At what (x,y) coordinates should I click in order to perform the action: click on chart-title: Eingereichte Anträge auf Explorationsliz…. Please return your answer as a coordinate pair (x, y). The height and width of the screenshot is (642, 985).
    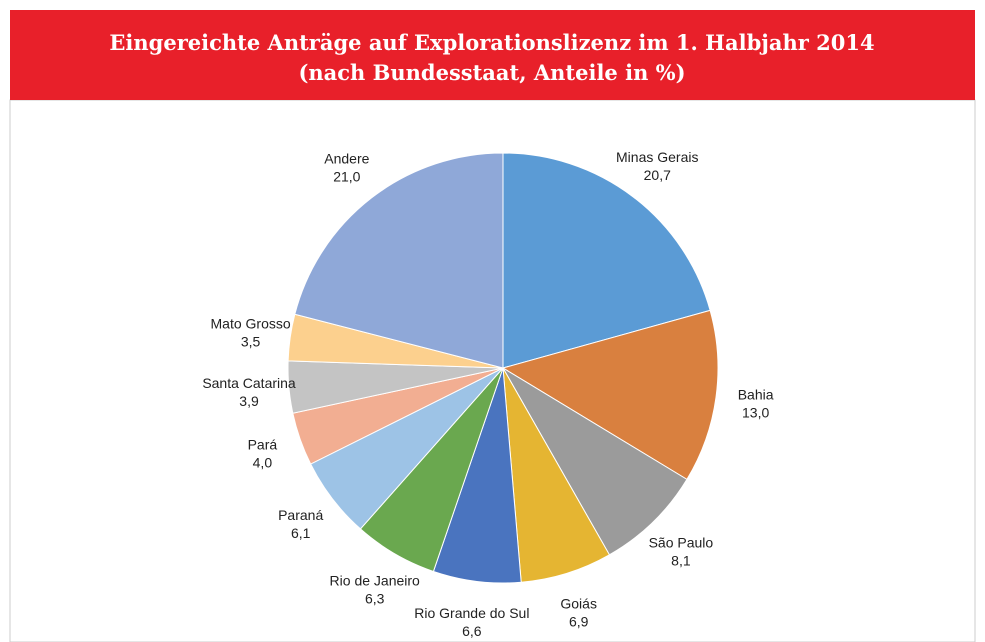
    Looking at the image, I should click on (491, 42).